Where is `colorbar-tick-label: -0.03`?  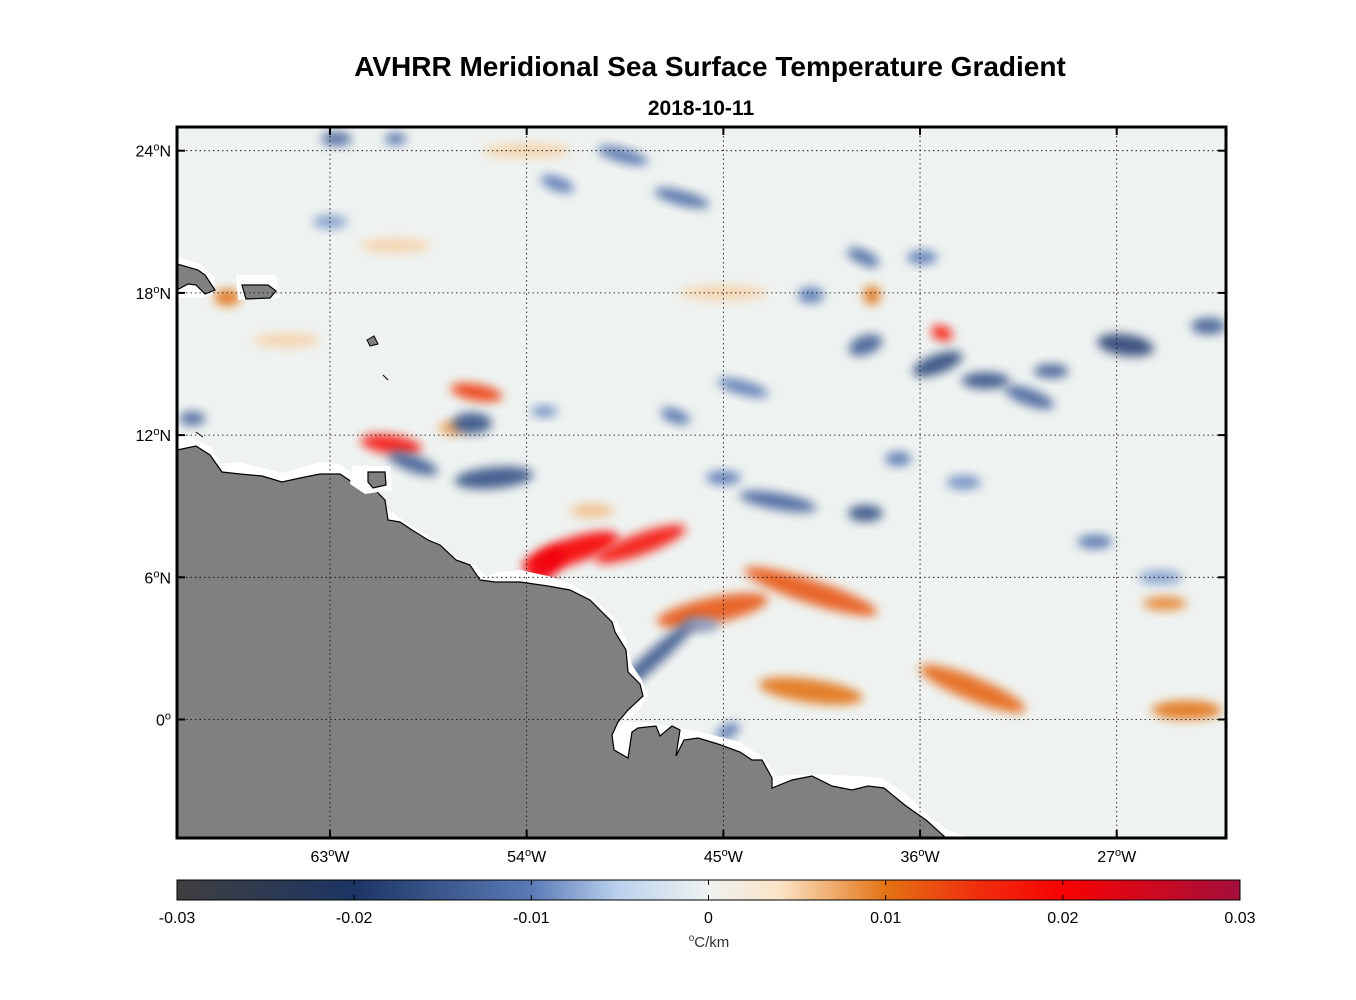 colorbar-tick-label: -0.03 is located at coordinates (177, 918).